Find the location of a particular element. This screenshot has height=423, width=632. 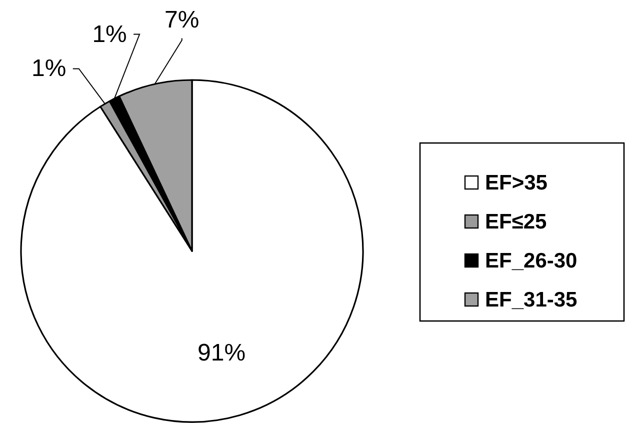

legend-label: EF_31-35 is located at coordinates (531, 300).